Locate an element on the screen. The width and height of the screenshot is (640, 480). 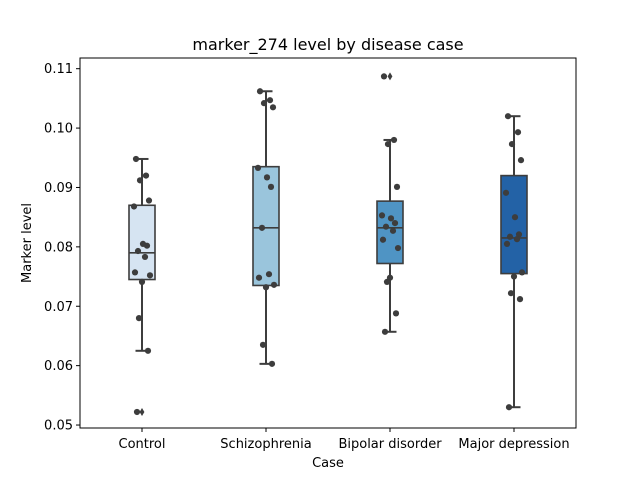
x-tick-label: Schizophrenia is located at coordinates (265, 444).